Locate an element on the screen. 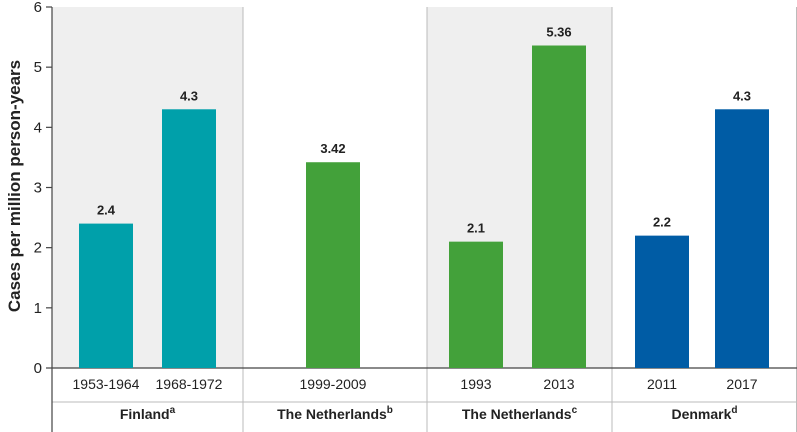 Image resolution: width=797 pixels, height=432 pixels. y-tick-label: 2 is located at coordinates (38, 248).